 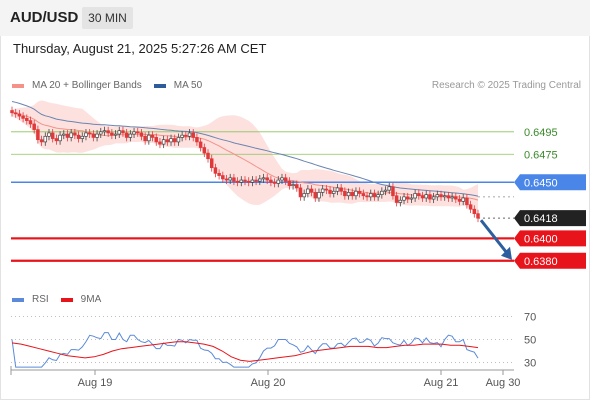 I want to click on legend-swatch-rsi, so click(x=18, y=299).